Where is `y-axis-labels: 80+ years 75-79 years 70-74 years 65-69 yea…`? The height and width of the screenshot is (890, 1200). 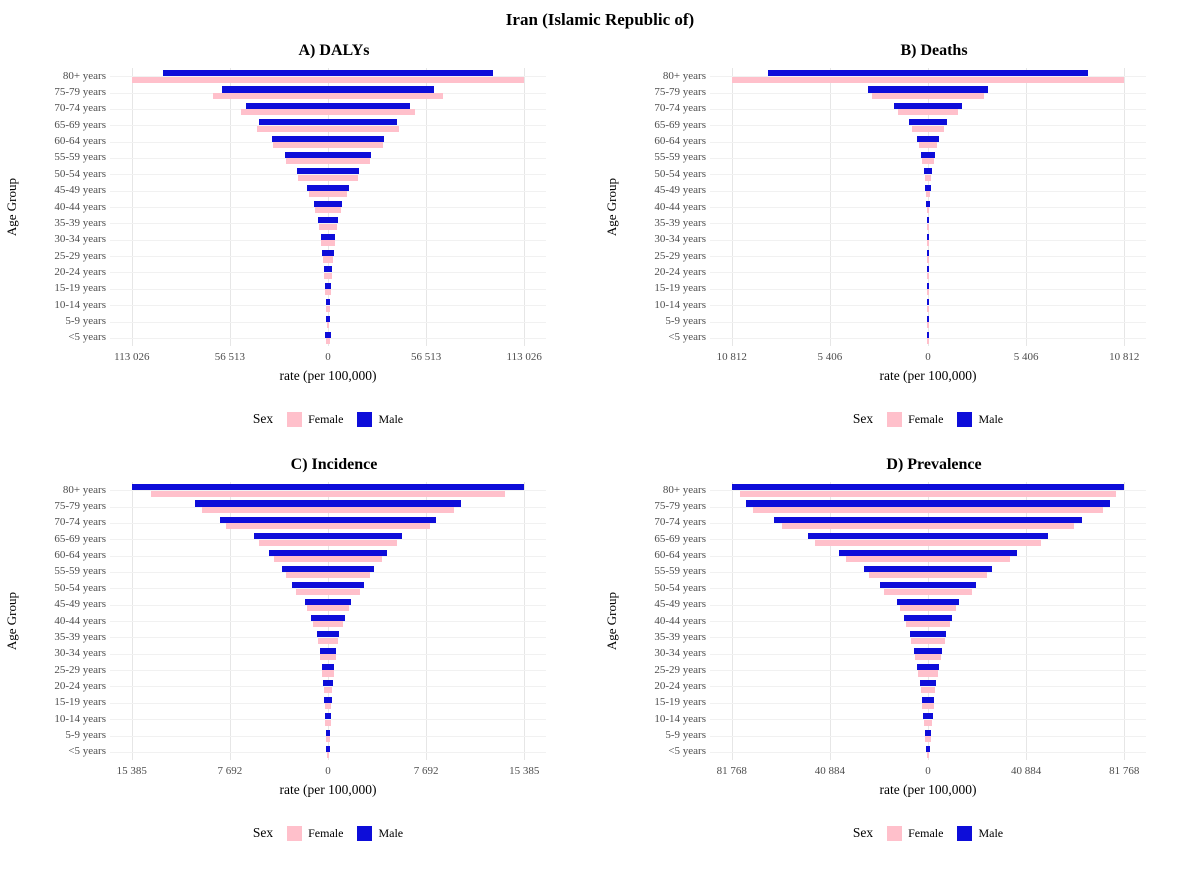
y-axis-labels: 80+ years 75-79 years 70-74 years 65-69 yea… is located at coordinates (65, 621).